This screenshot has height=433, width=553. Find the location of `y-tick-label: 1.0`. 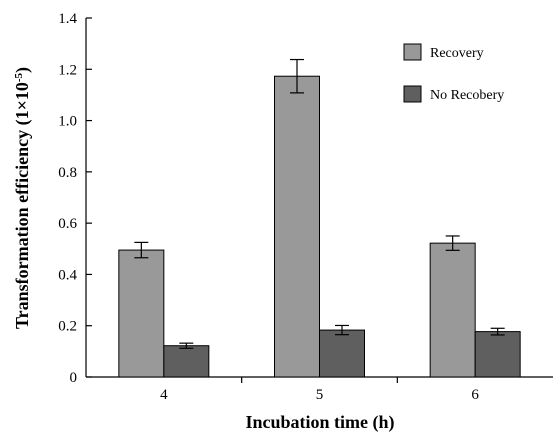

y-tick-label: 1.0 is located at coordinates (67, 122).